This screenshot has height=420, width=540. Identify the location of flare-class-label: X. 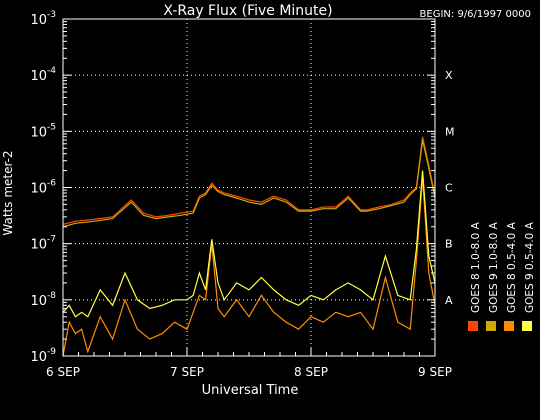
(449, 75).